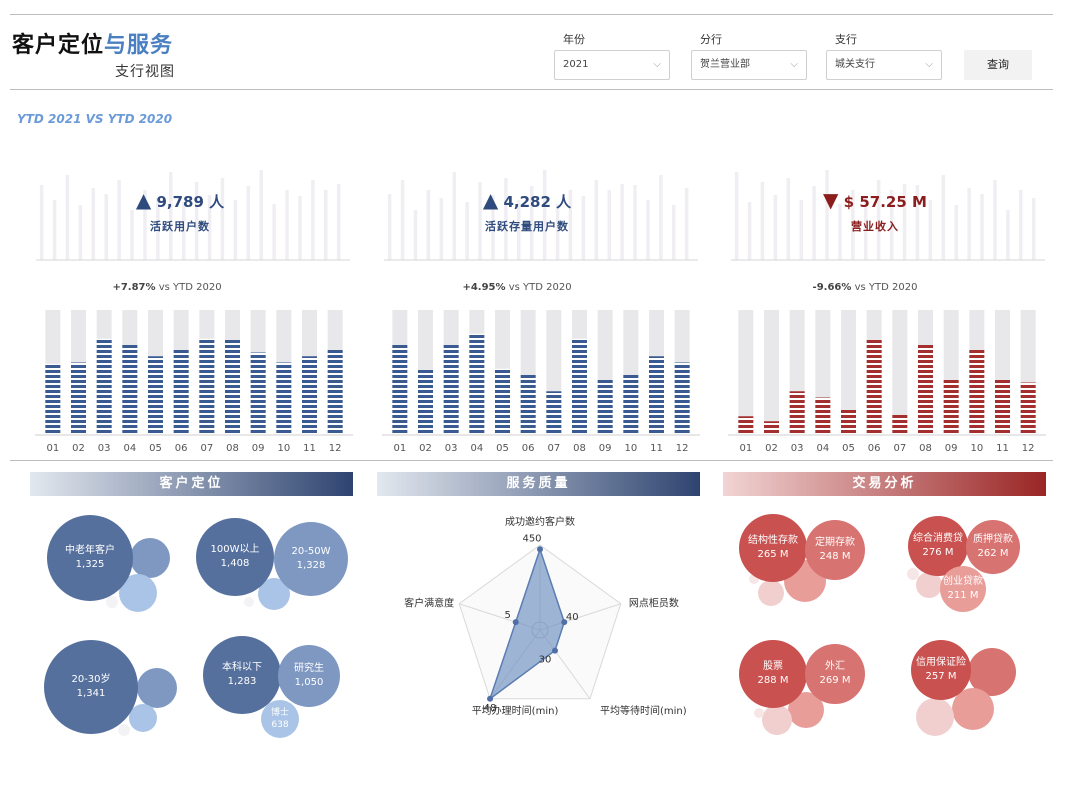  I want to click on bubble-label: 定期存款, so click(835, 542).